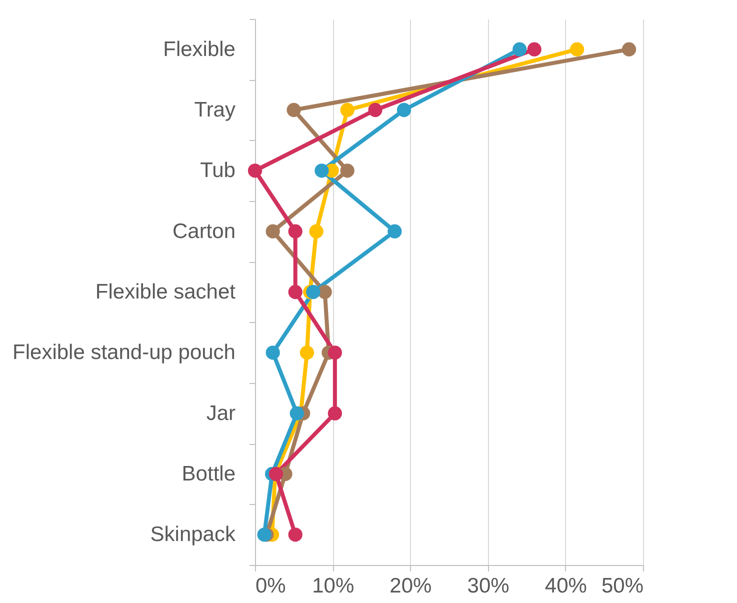 The height and width of the screenshot is (603, 737). I want to click on y-tick-label: Bottle, so click(209, 474).